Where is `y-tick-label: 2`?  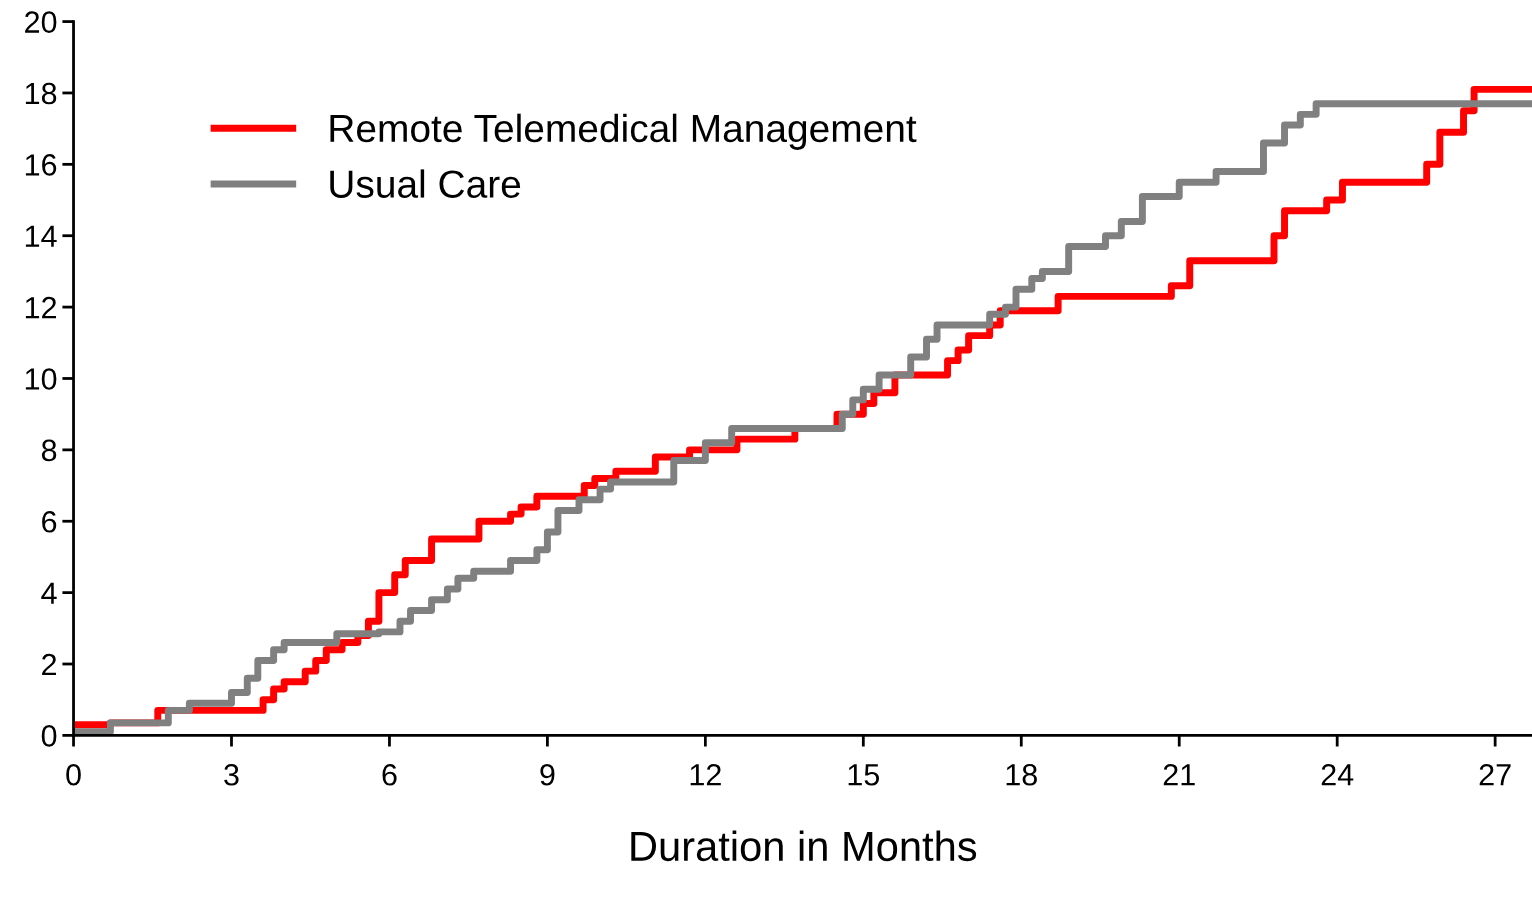
y-tick-label: 2 is located at coordinates (49, 664).